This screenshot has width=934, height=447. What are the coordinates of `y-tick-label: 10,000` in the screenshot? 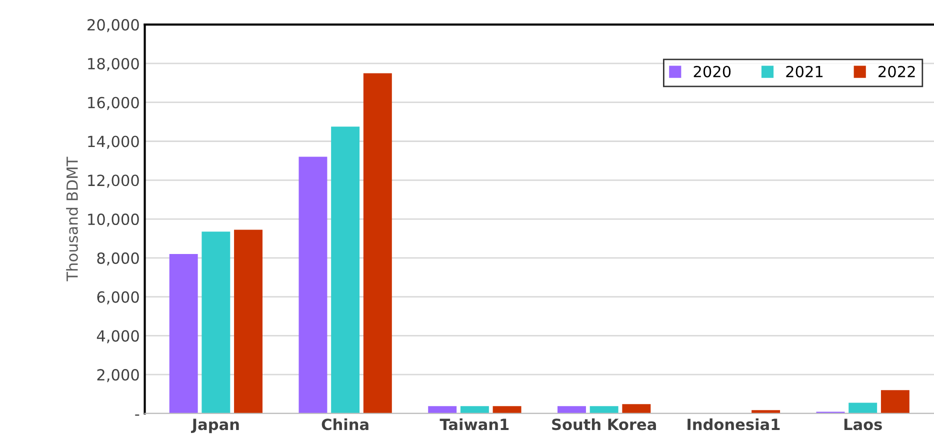 It's located at (113, 220).